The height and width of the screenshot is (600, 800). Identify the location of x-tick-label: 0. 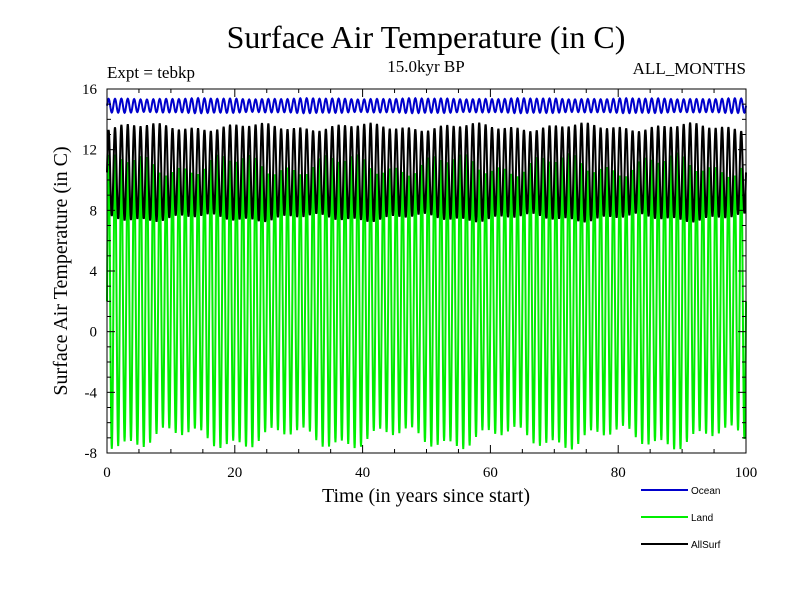
(107, 473).